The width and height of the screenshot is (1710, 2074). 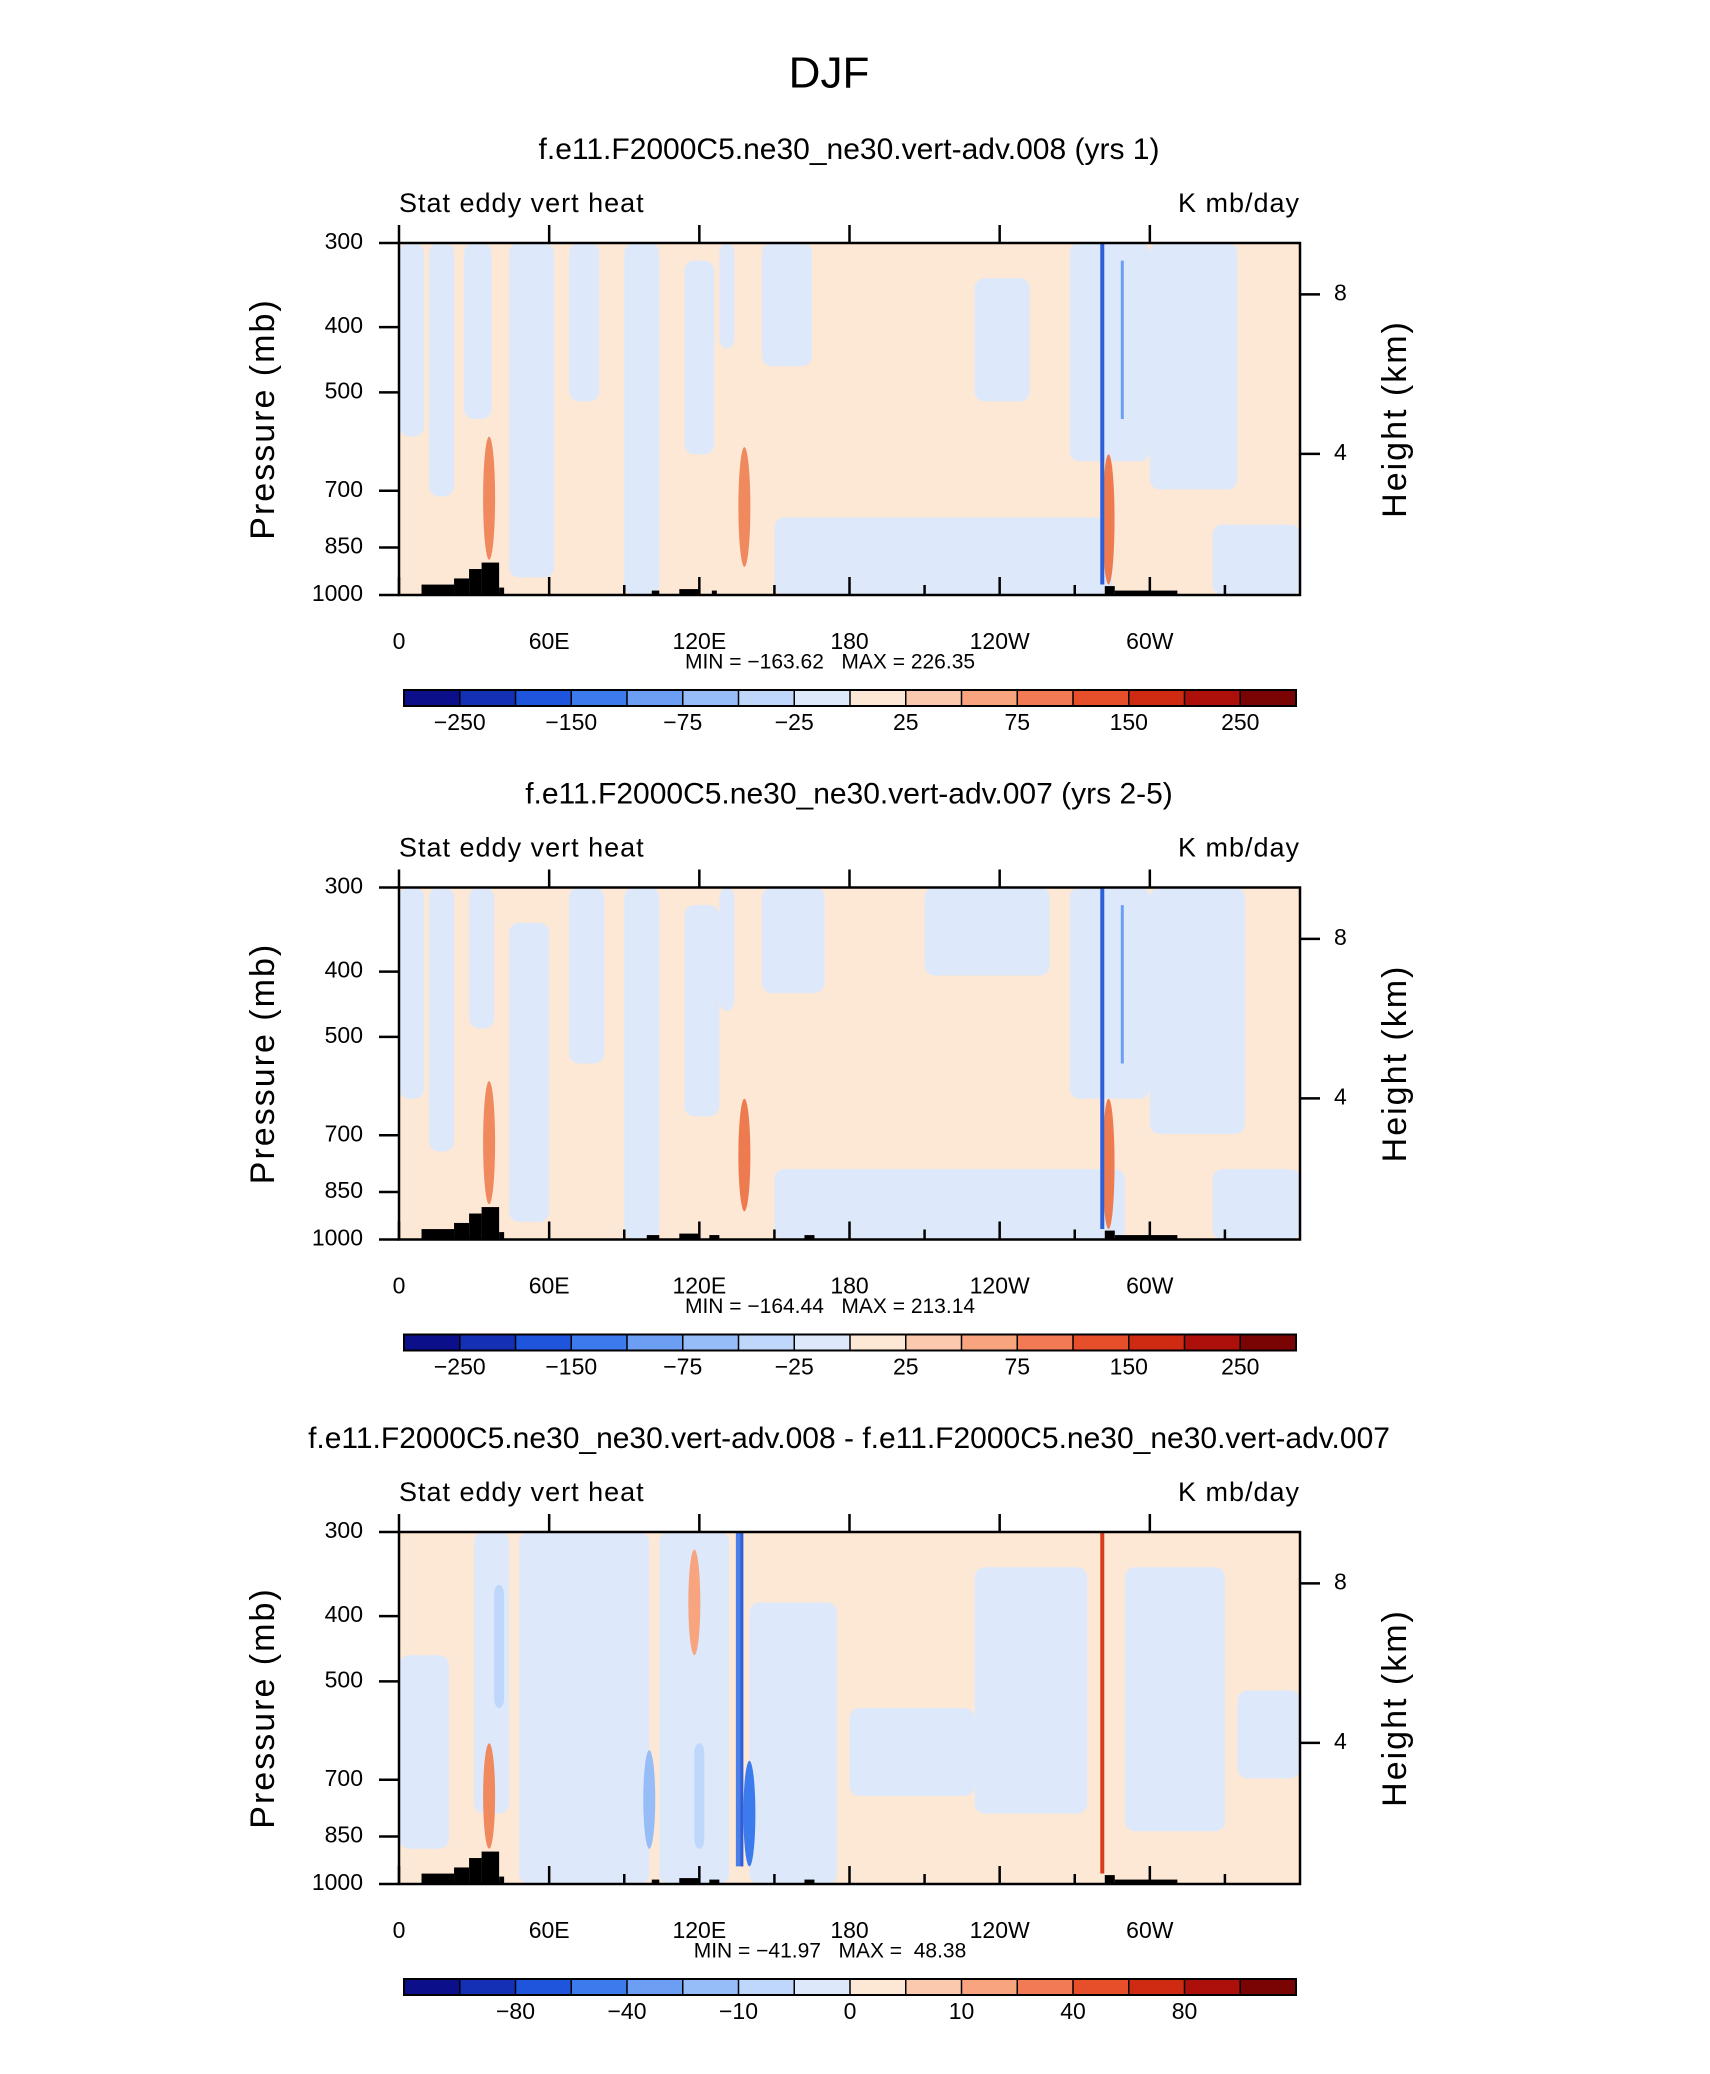 What do you see at coordinates (682, 722) in the screenshot?
I see `colorbar-label: −75` at bounding box center [682, 722].